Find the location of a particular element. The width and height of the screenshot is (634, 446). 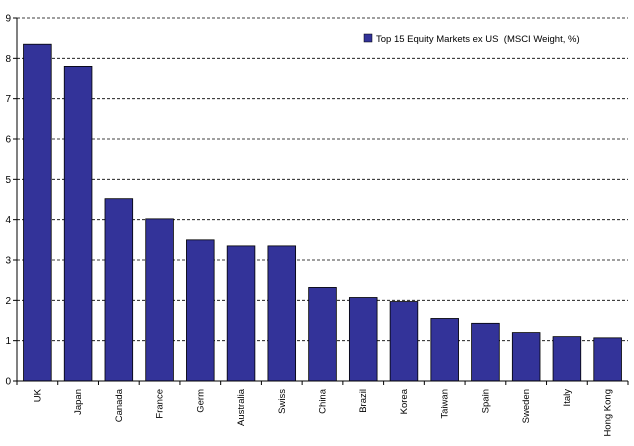

bar-swiss is located at coordinates (282, 313).